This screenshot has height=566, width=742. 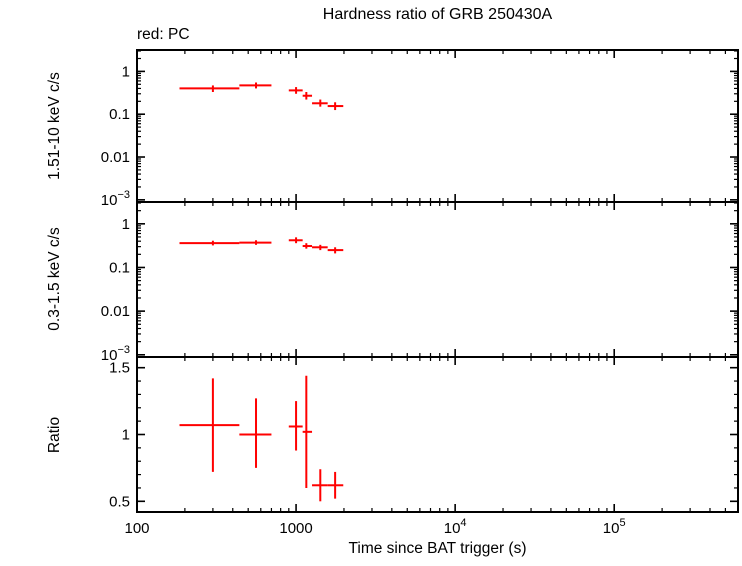 I want to click on svg-text: 1000, so click(x=295, y=528).